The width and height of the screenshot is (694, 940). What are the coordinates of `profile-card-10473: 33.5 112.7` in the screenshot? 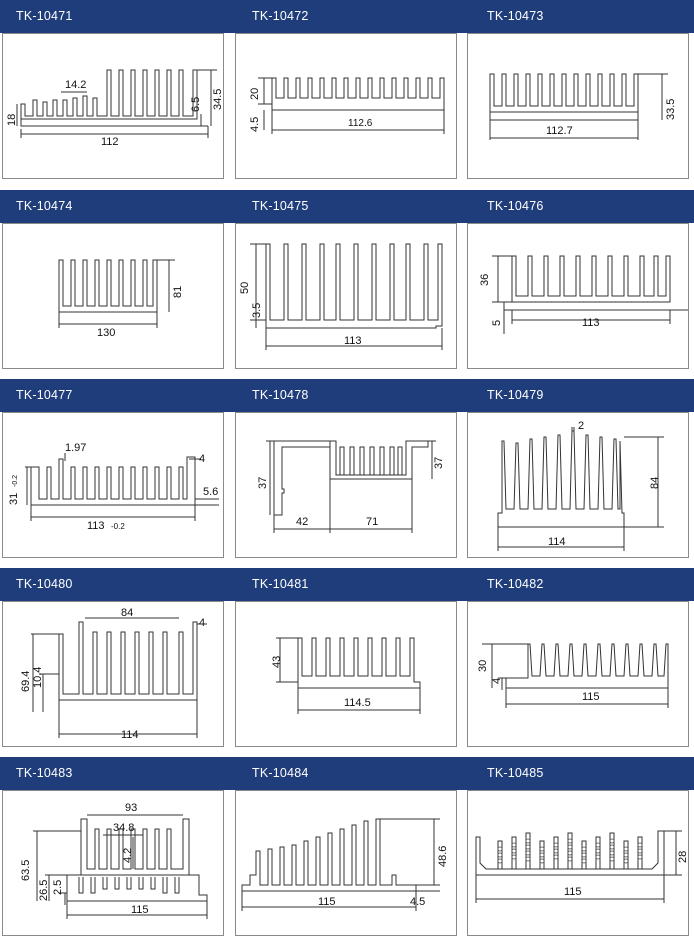 It's located at (578, 106).